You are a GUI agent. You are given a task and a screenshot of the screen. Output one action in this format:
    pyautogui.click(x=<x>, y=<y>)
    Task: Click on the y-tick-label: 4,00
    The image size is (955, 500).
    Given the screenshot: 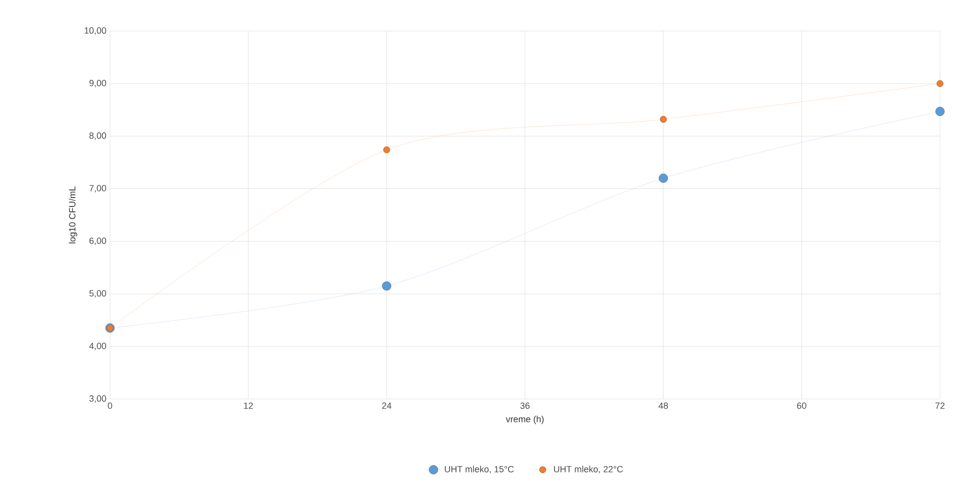 What is the action you would take?
    pyautogui.click(x=97, y=346)
    